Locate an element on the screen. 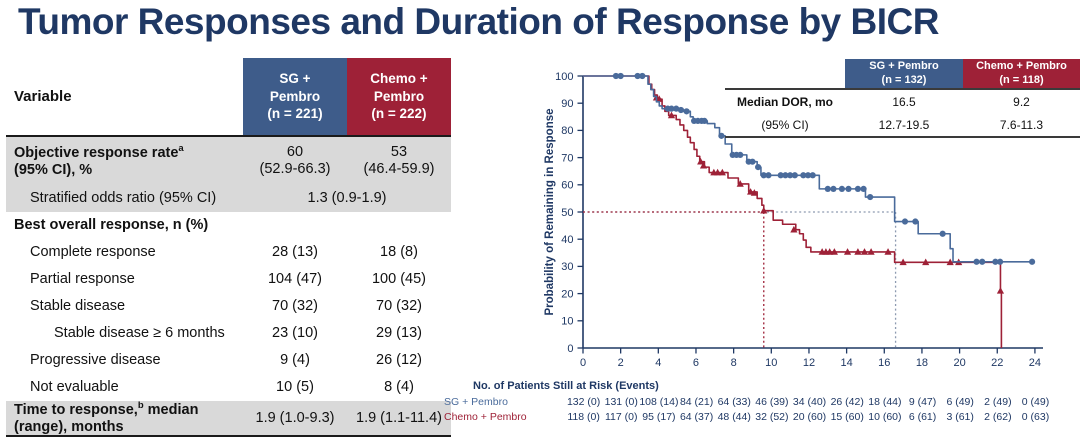 The width and height of the screenshot is (1080, 445). svg-text: 40 is located at coordinates (567, 240).